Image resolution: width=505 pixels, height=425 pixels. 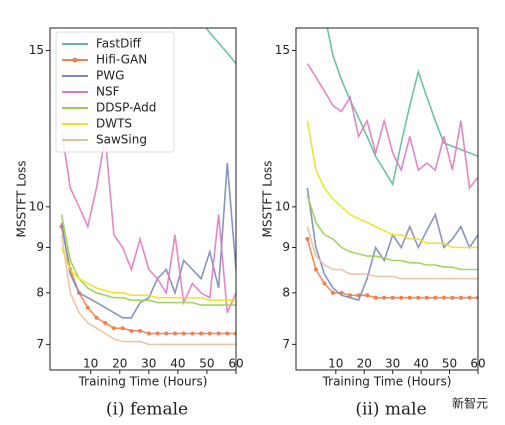 I want to click on legend-label: NSF, so click(x=108, y=92).